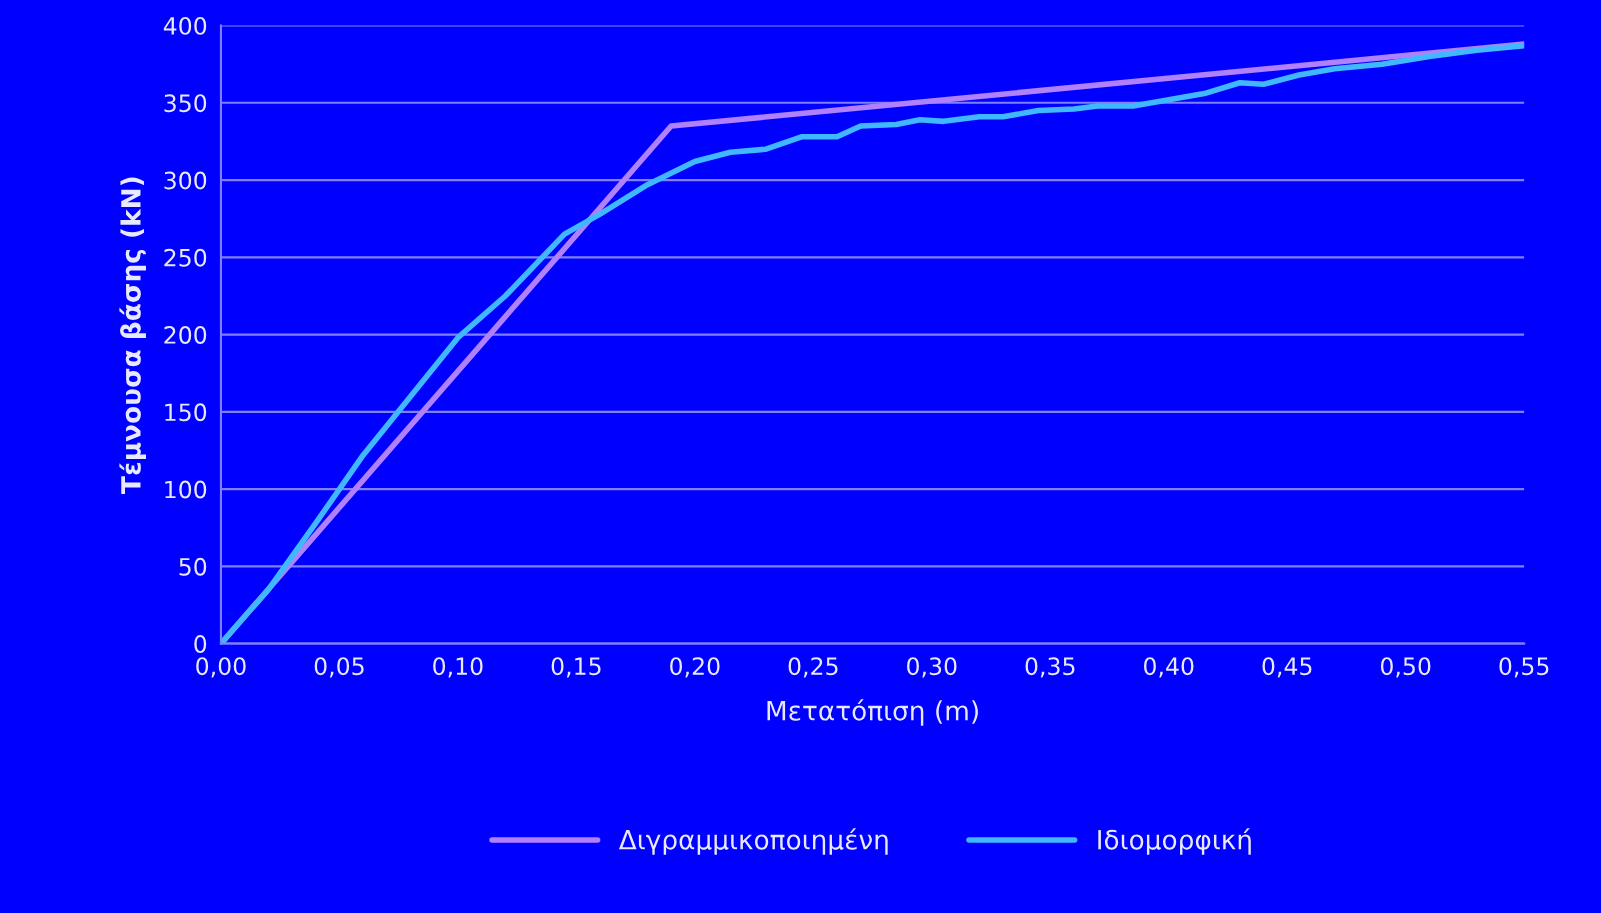 The height and width of the screenshot is (913, 1601). I want to click on x-tick-label: 0,00, so click(221, 667).